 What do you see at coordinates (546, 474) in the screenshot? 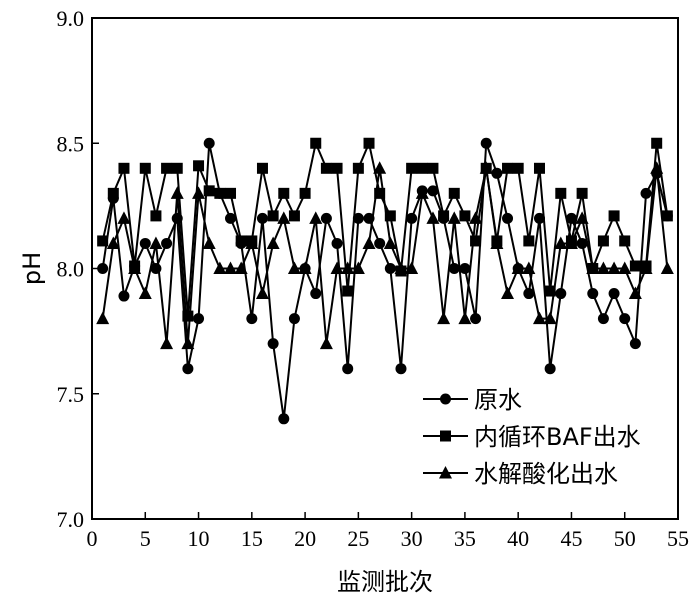
I see `legend-label: 水解酸化出水` at bounding box center [546, 474].